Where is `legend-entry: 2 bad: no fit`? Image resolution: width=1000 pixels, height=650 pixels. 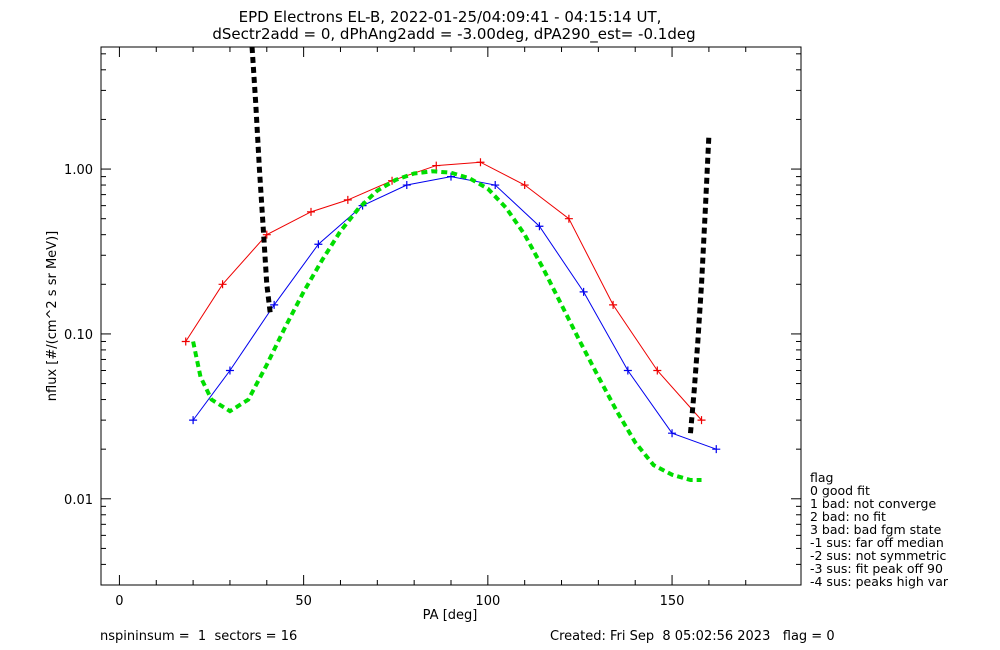 legend-entry: 2 bad: no fit is located at coordinates (848, 516).